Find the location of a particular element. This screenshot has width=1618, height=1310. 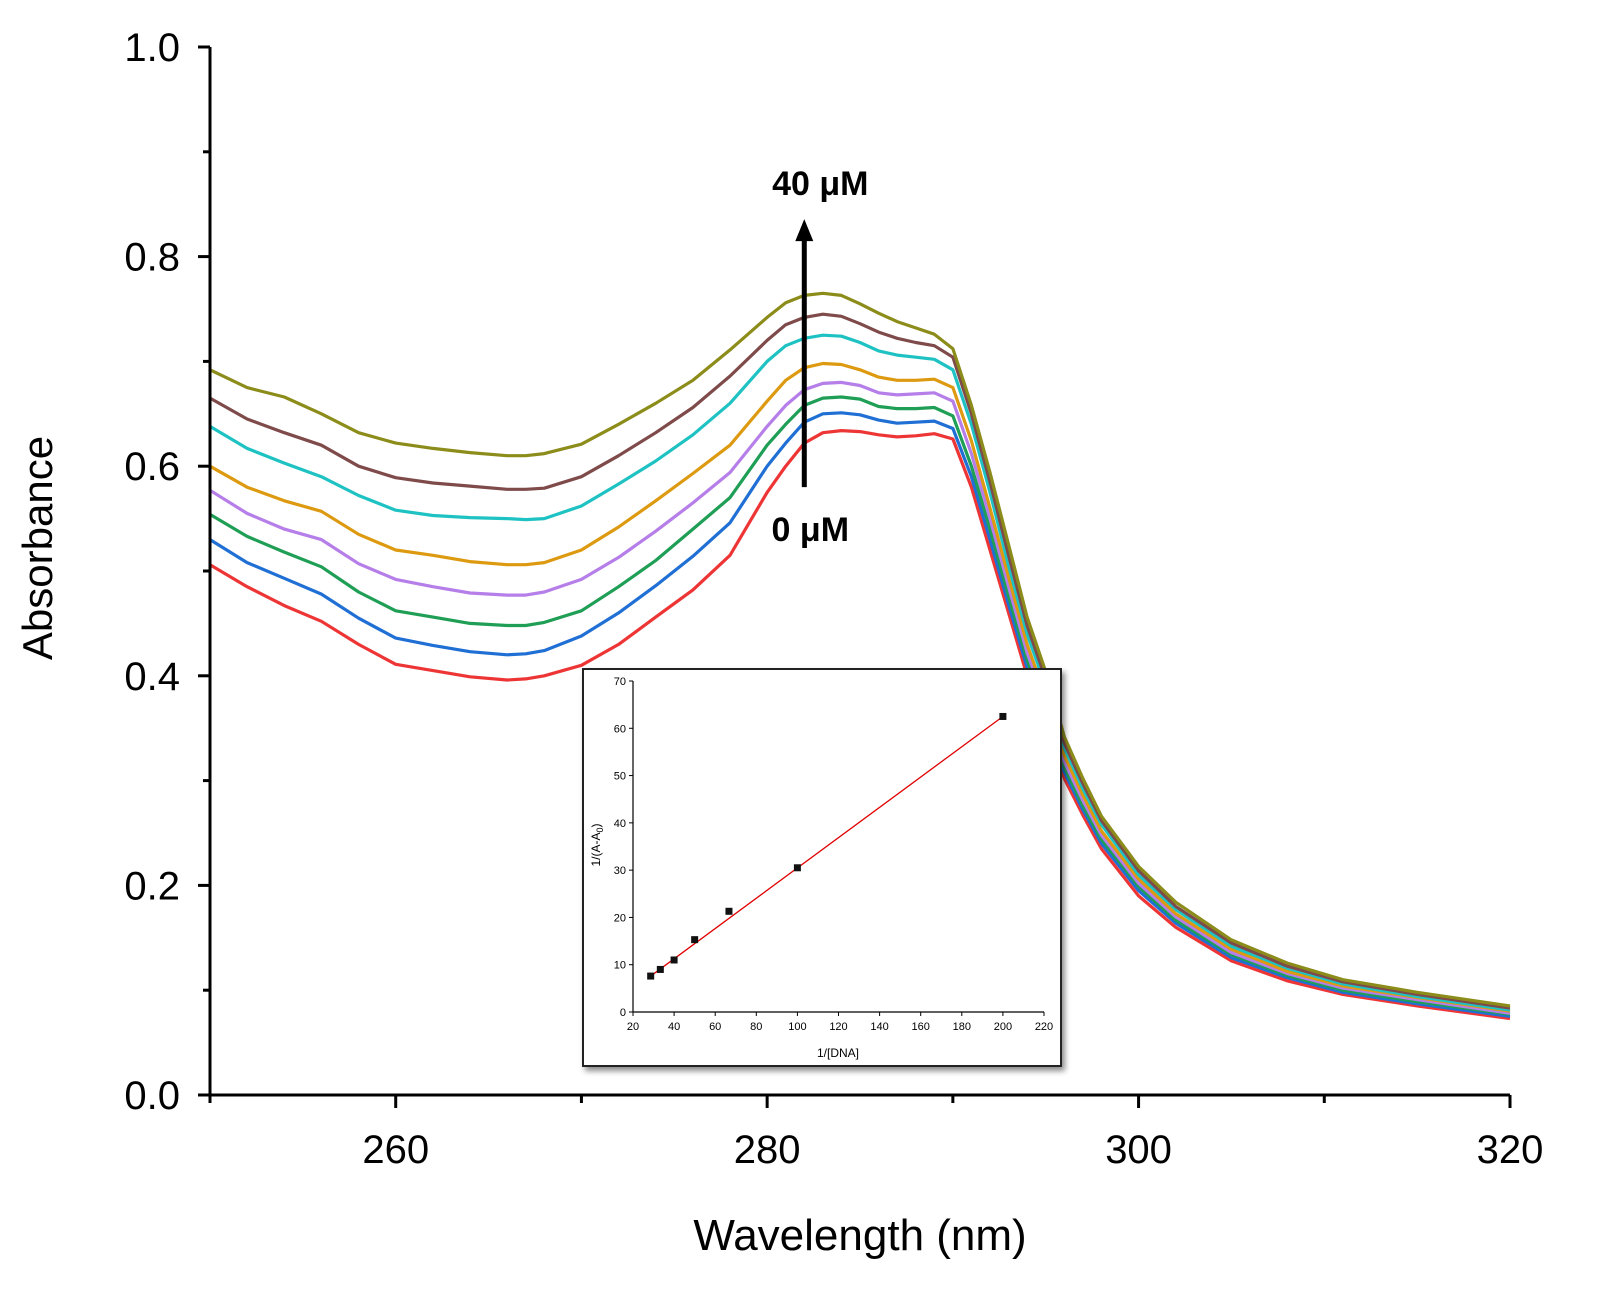

inset-y-tick-label: 30 is located at coordinates (620, 871).